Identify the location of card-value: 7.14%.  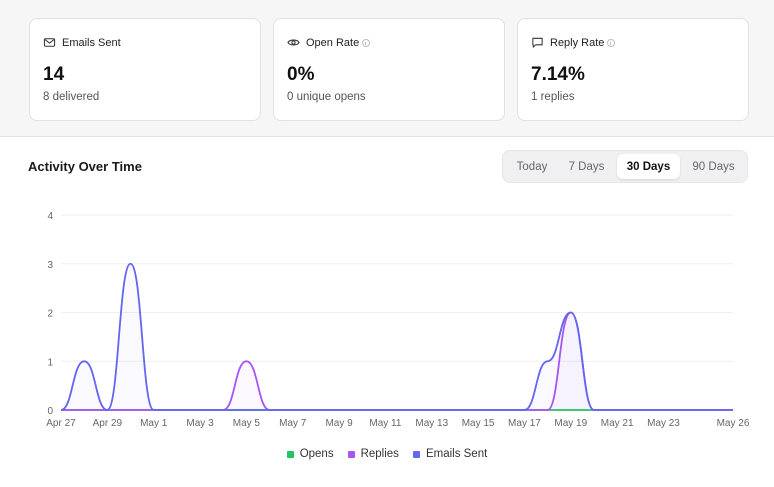
(558, 74).